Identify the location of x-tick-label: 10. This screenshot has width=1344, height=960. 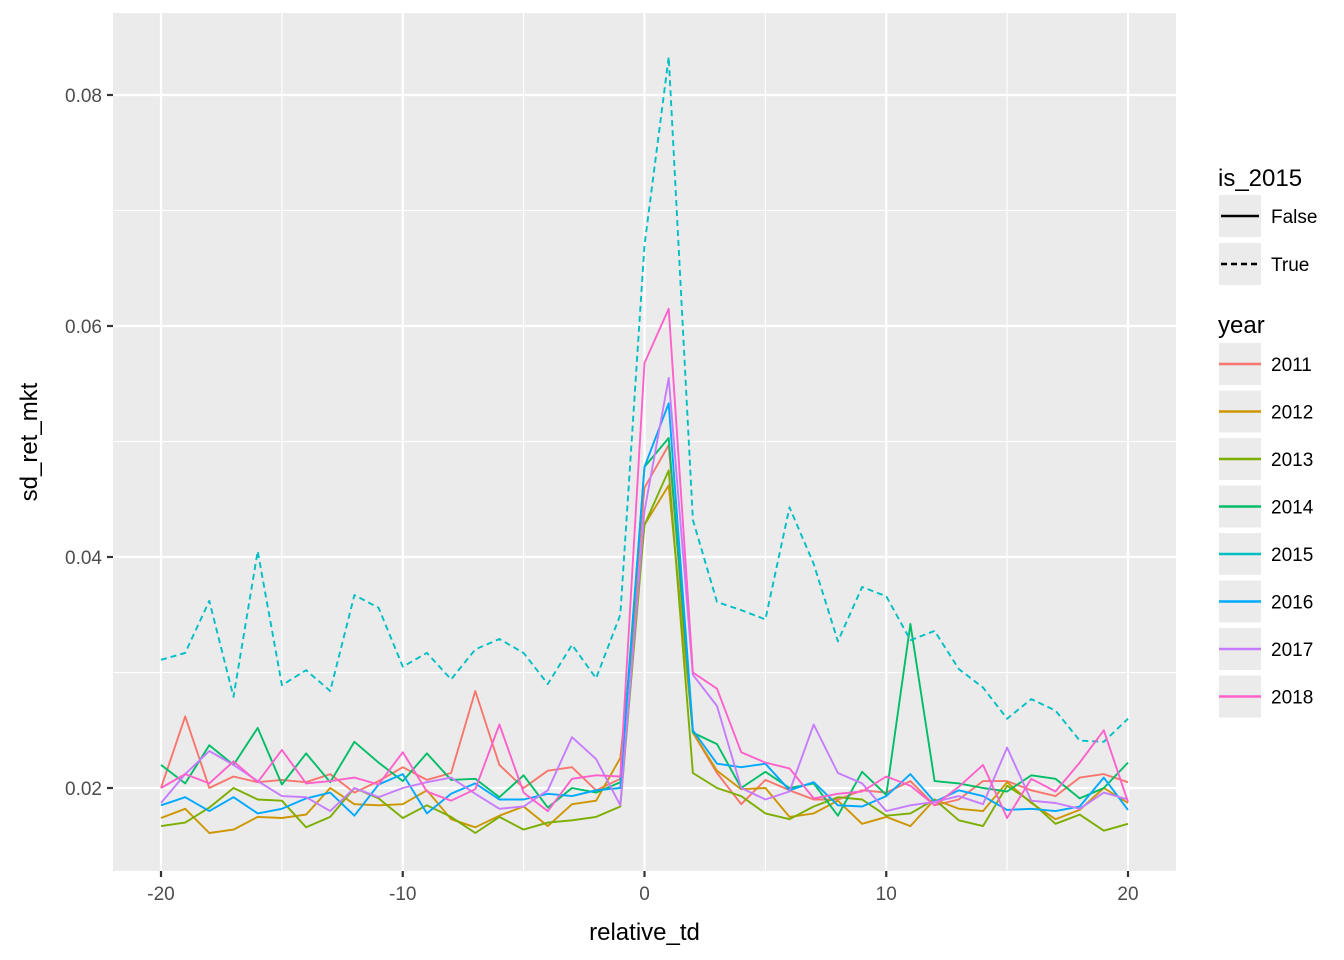
(886, 894).